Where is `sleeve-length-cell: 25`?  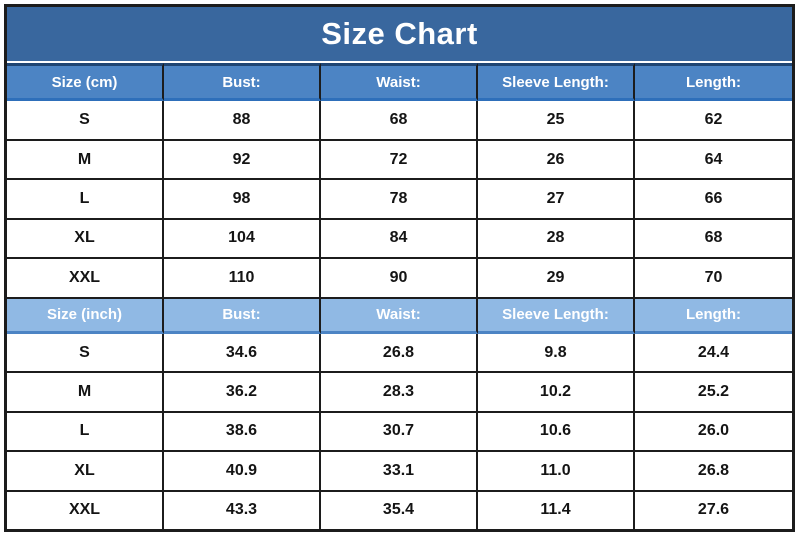 sleeve-length-cell: 25 is located at coordinates (556, 121).